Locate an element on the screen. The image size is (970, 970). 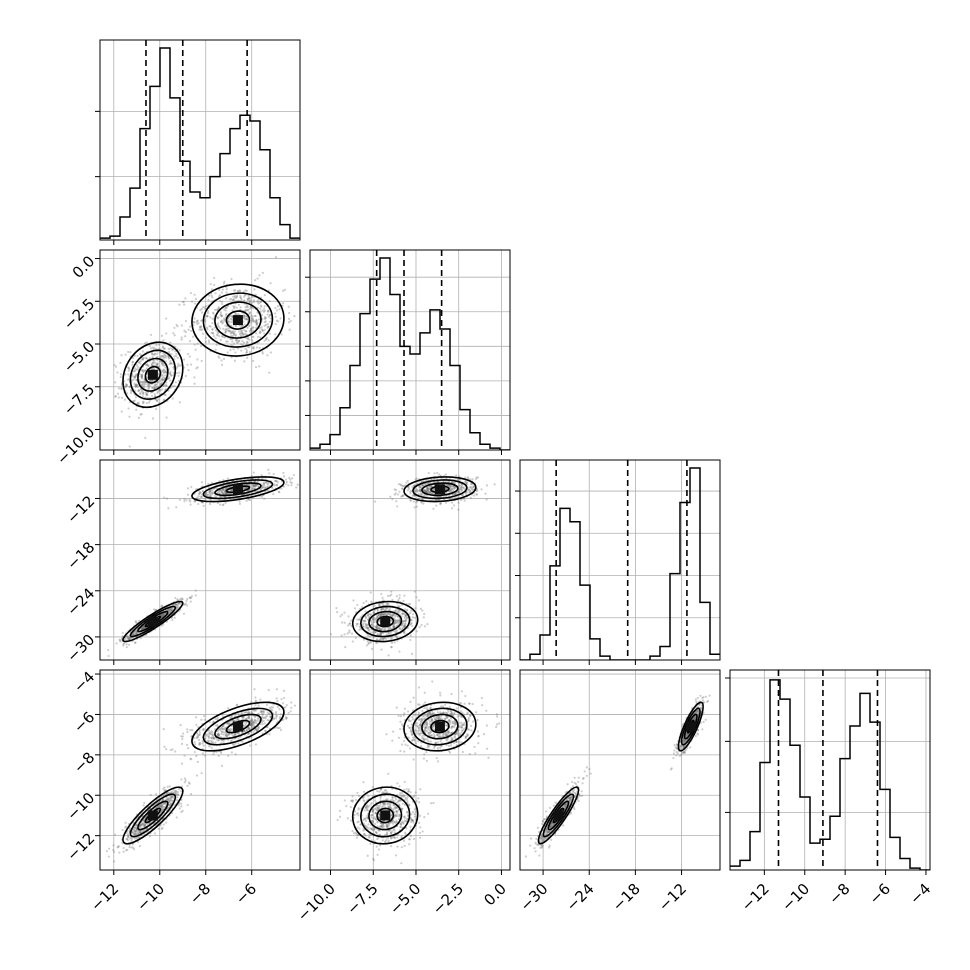
contour-level is located at coordinates (153, 621).